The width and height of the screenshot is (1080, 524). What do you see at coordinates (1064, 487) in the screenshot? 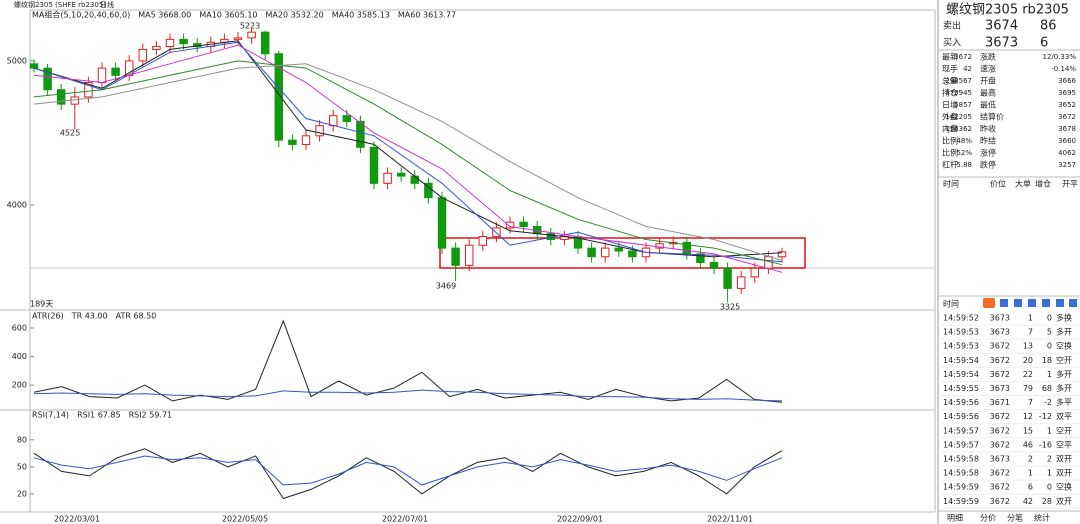
I see `tick-type: 空换` at bounding box center [1064, 487].